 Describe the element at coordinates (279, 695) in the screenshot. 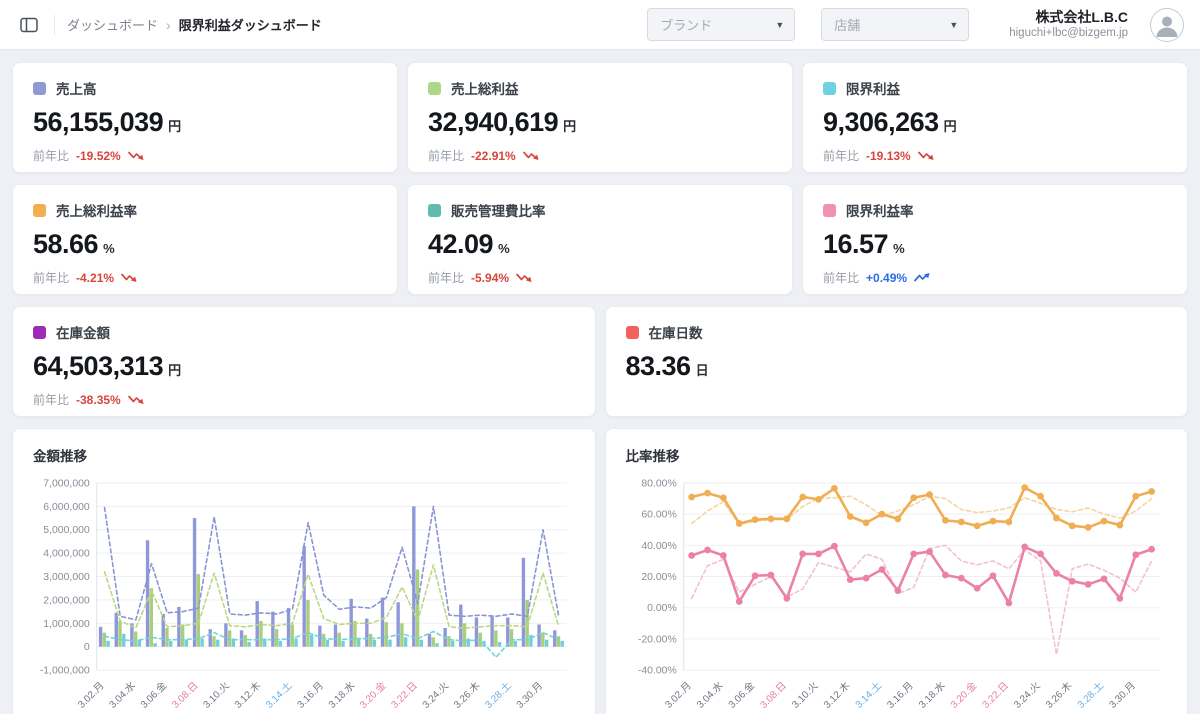

I see `svg-text: 3.14.土` at that location.